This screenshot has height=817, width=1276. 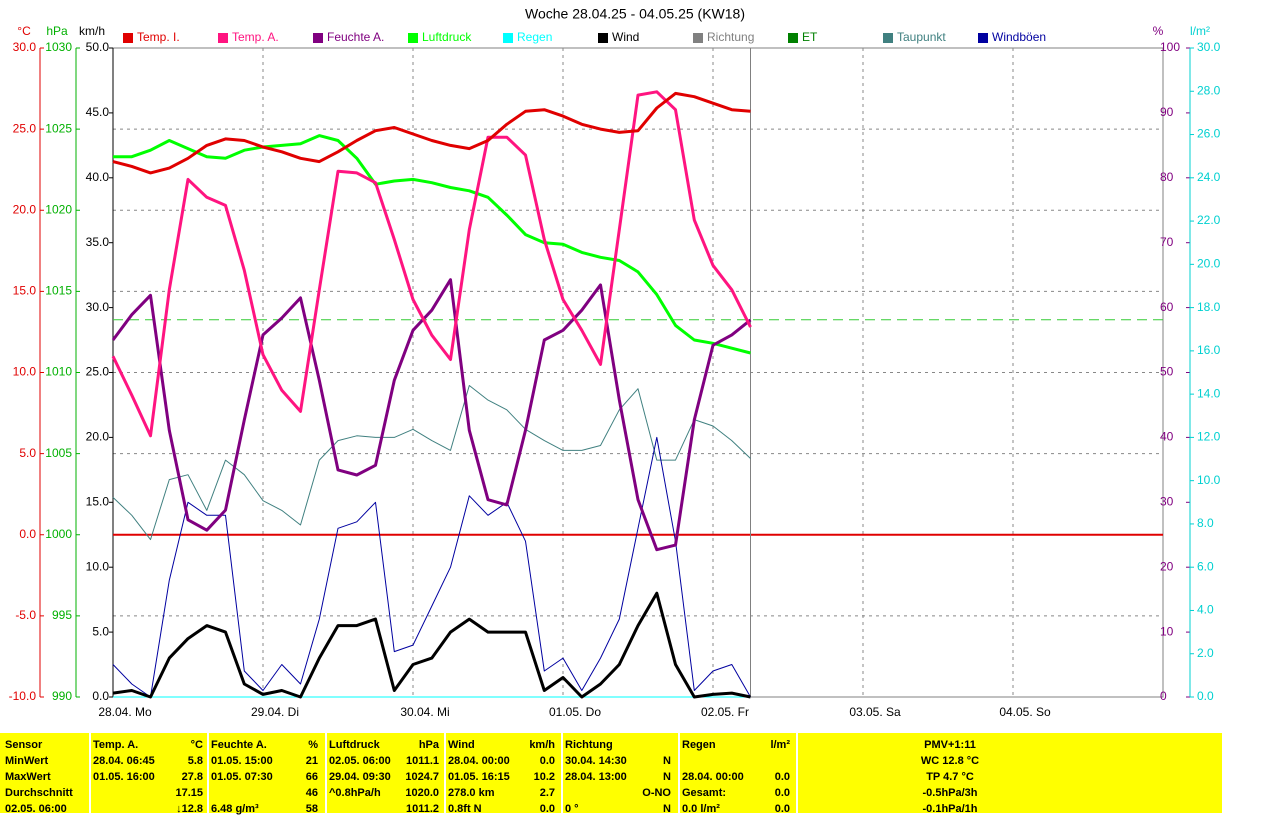 I want to click on cell-value: 1011.1, so click(x=422, y=761).